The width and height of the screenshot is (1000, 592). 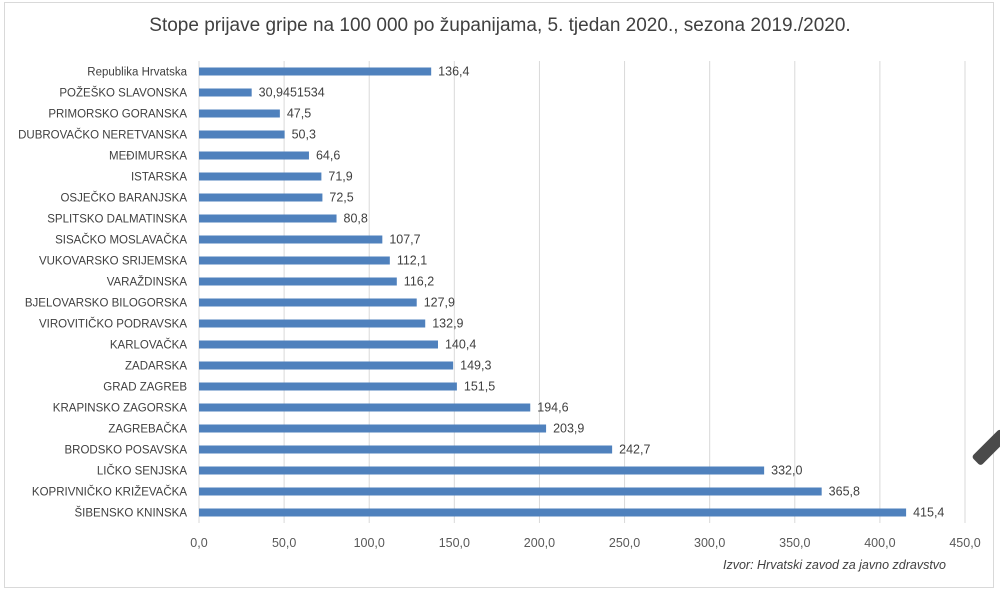 What do you see at coordinates (356, 219) in the screenshot?
I see `data-label: 80,8` at bounding box center [356, 219].